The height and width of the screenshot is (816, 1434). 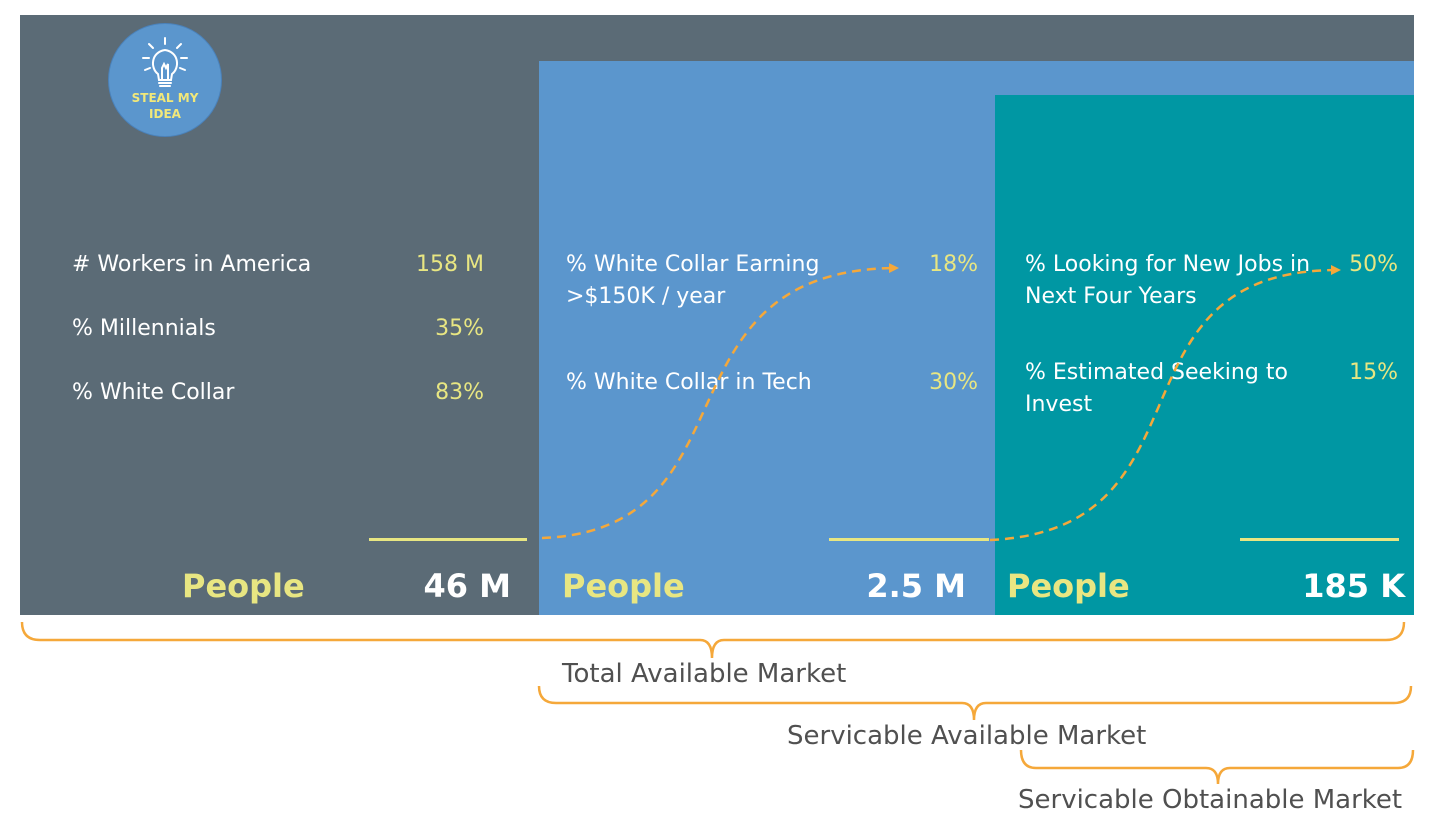 What do you see at coordinates (916, 586) in the screenshot?
I see `sam-total-value: 2.5 M` at bounding box center [916, 586].